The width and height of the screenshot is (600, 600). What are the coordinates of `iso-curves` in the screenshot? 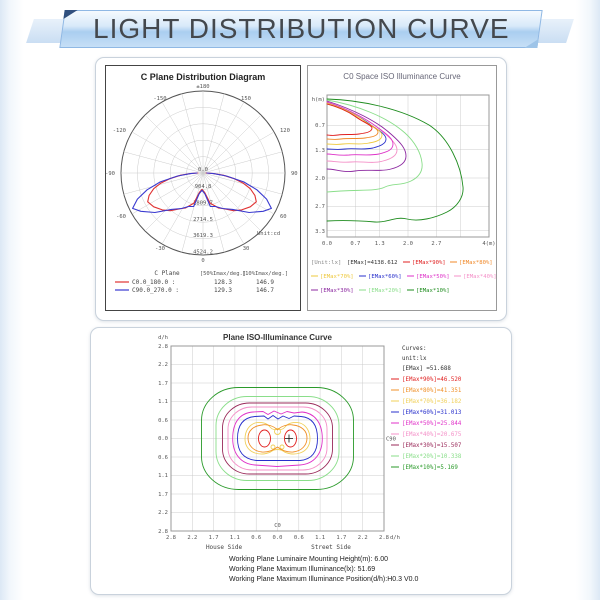 It's located at (395, 160).